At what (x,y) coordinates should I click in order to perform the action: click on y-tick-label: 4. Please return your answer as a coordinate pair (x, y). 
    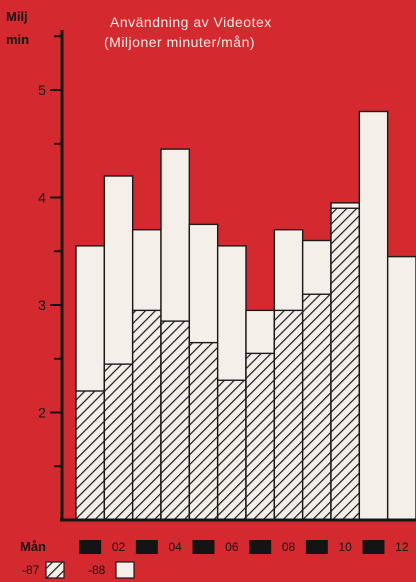
    Looking at the image, I should click on (42, 198).